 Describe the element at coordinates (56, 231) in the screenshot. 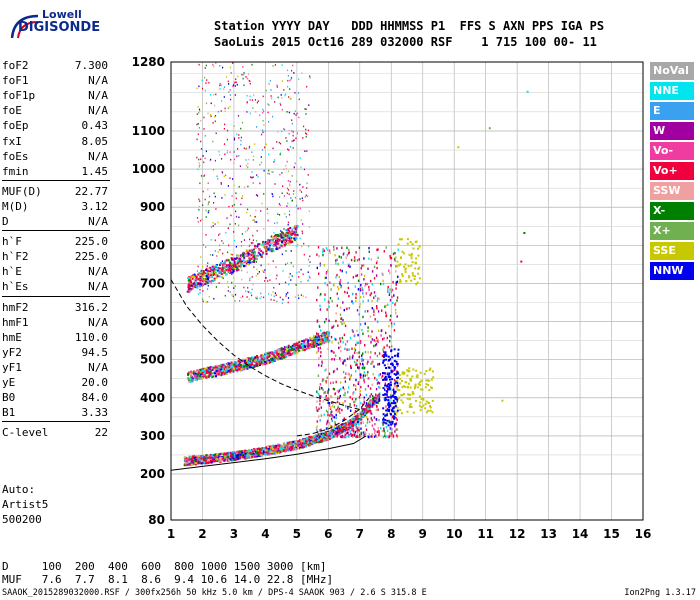

I see `param-separator` at that location.